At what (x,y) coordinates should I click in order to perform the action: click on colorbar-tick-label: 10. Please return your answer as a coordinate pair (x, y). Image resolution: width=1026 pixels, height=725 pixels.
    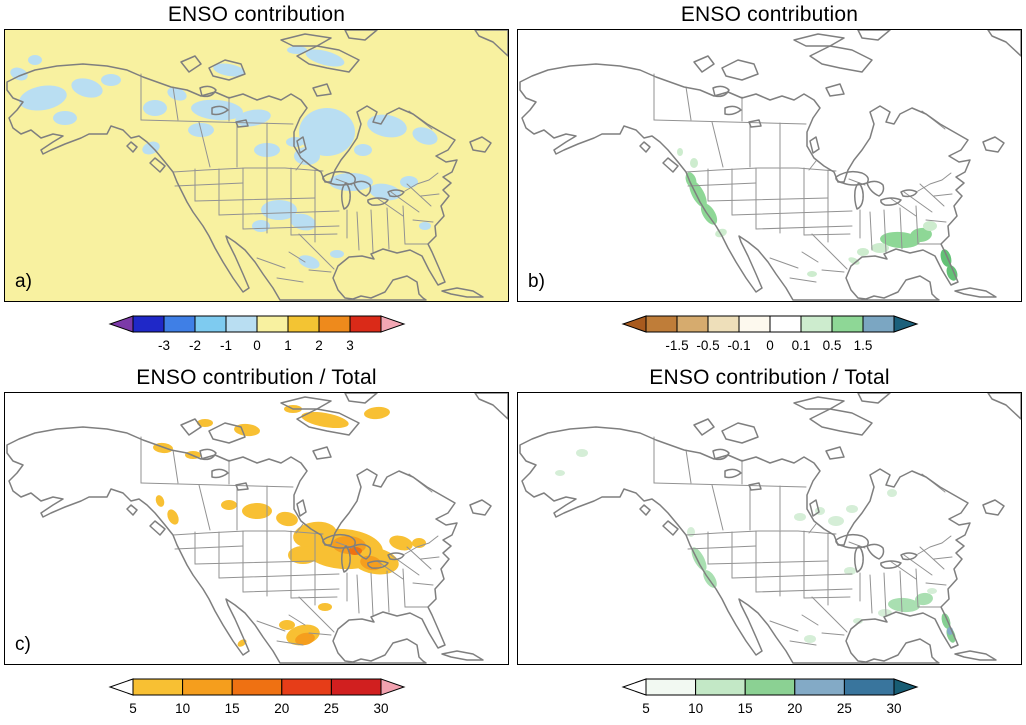
    Looking at the image, I should click on (182, 708).